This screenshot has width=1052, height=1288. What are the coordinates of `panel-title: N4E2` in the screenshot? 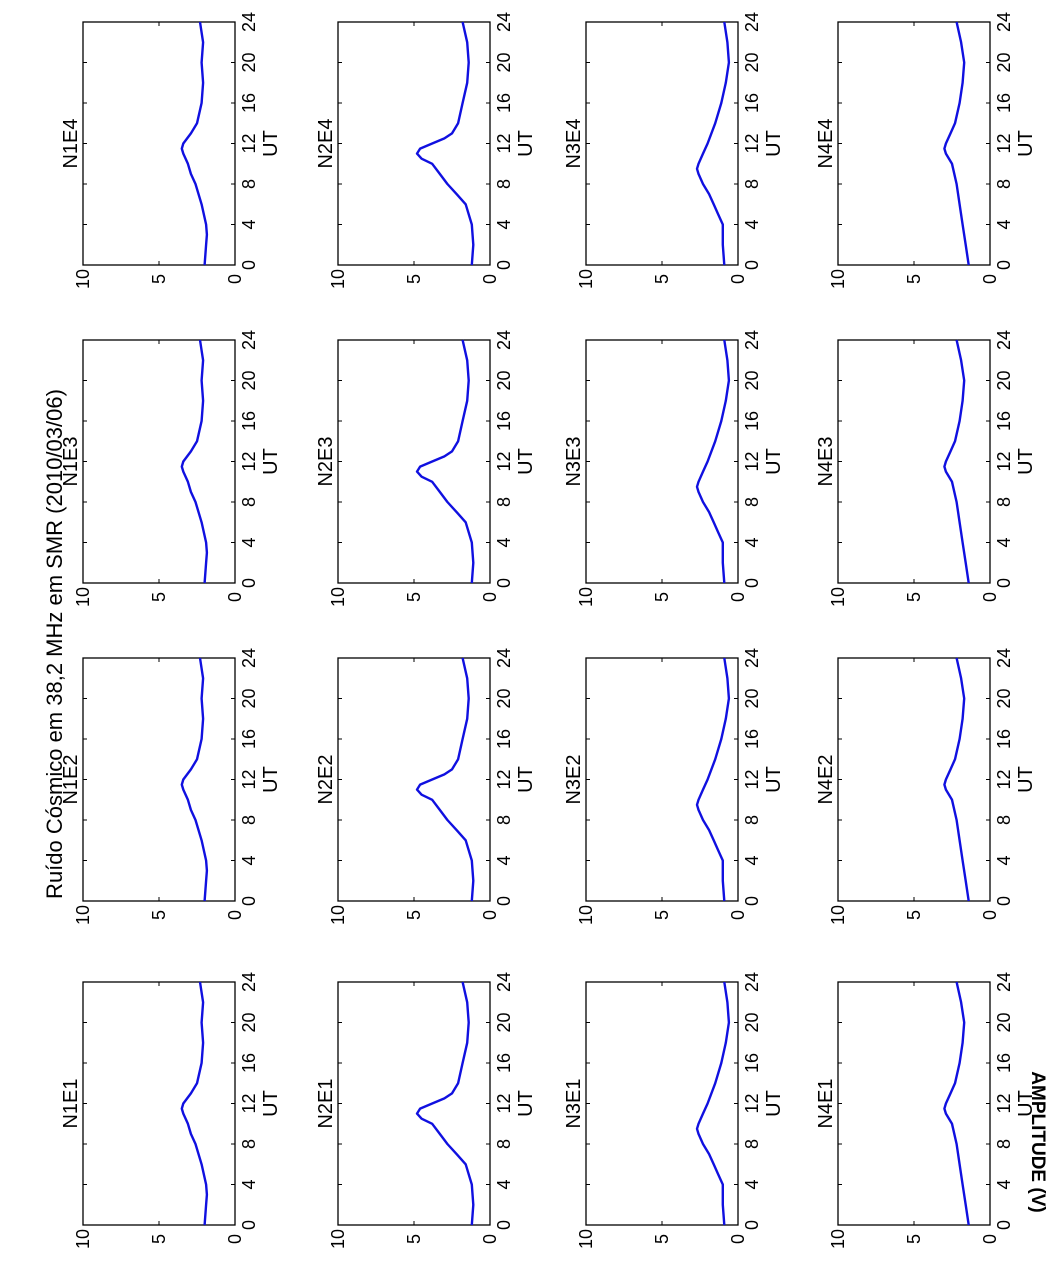 It's located at (826, 779).